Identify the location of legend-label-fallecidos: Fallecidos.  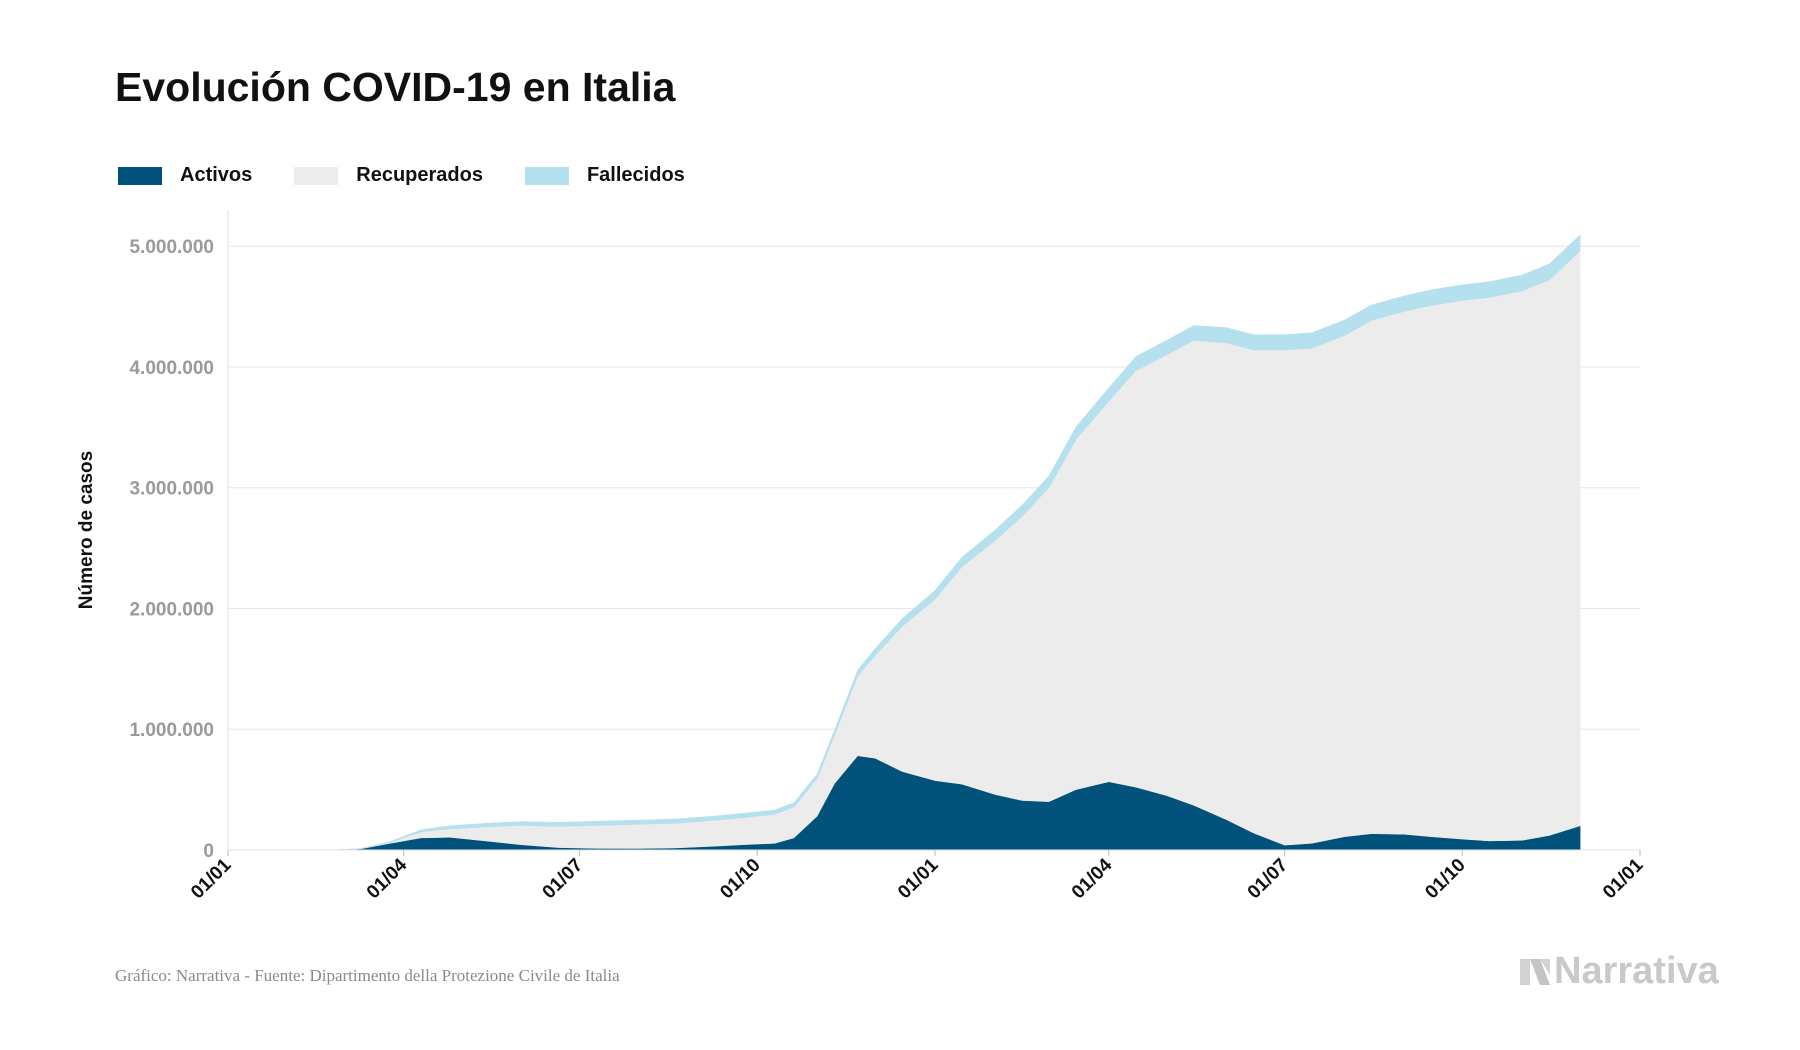
(635, 175).